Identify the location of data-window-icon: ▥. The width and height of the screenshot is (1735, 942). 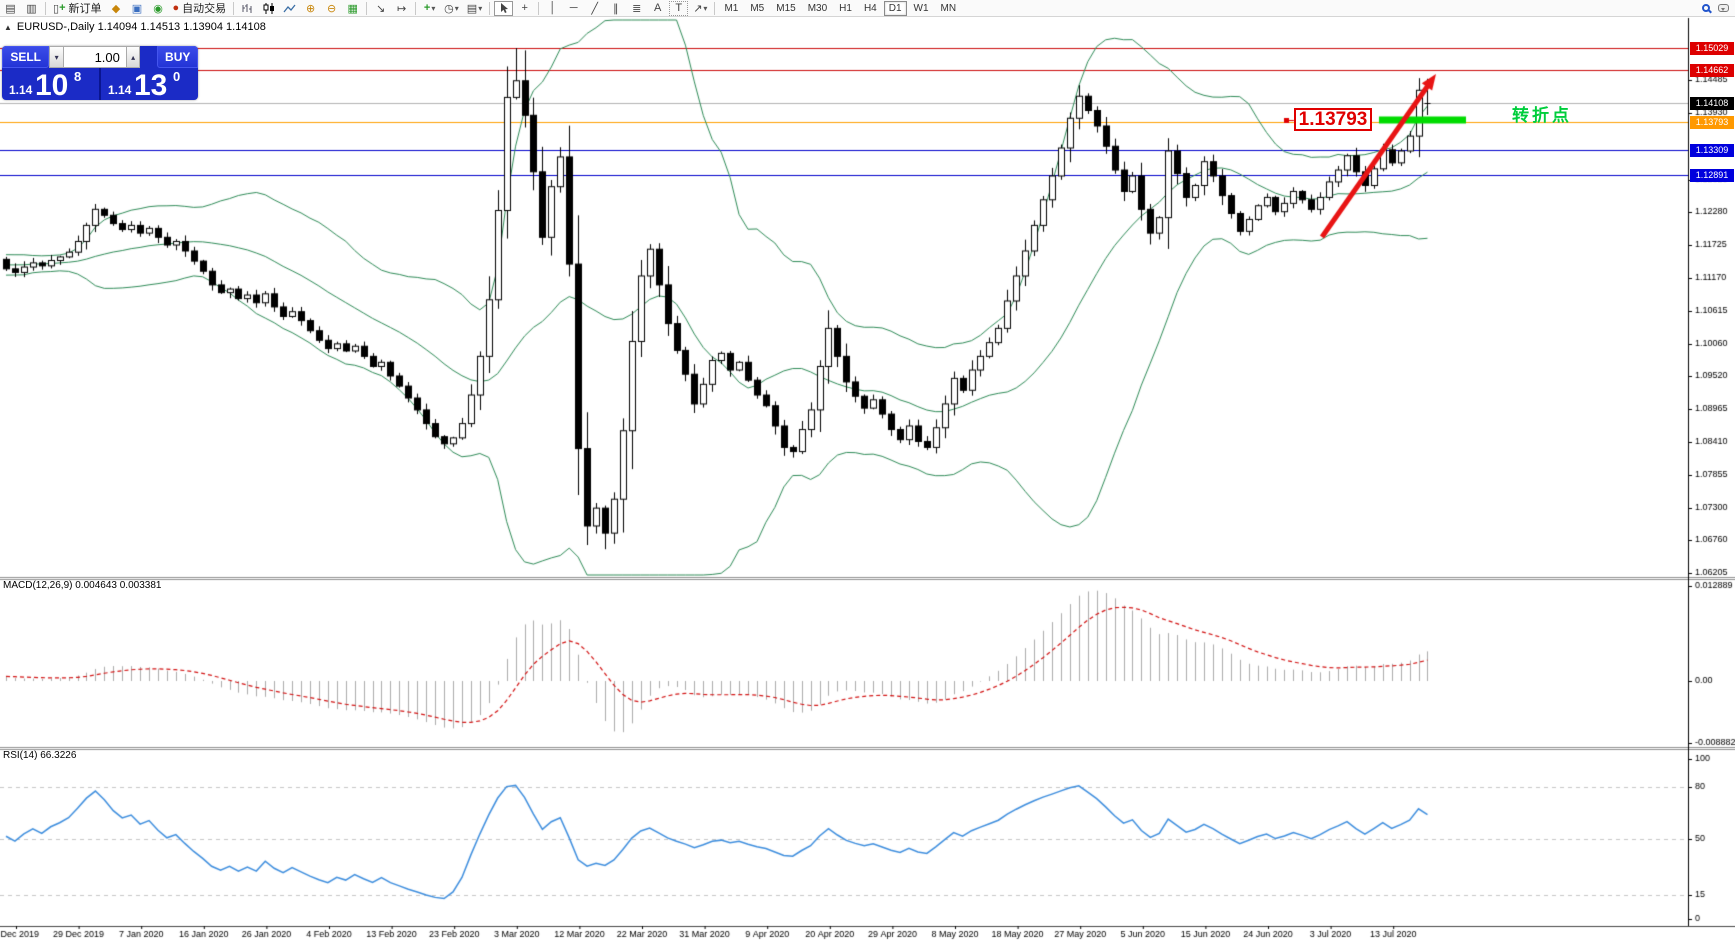
(31, 8).